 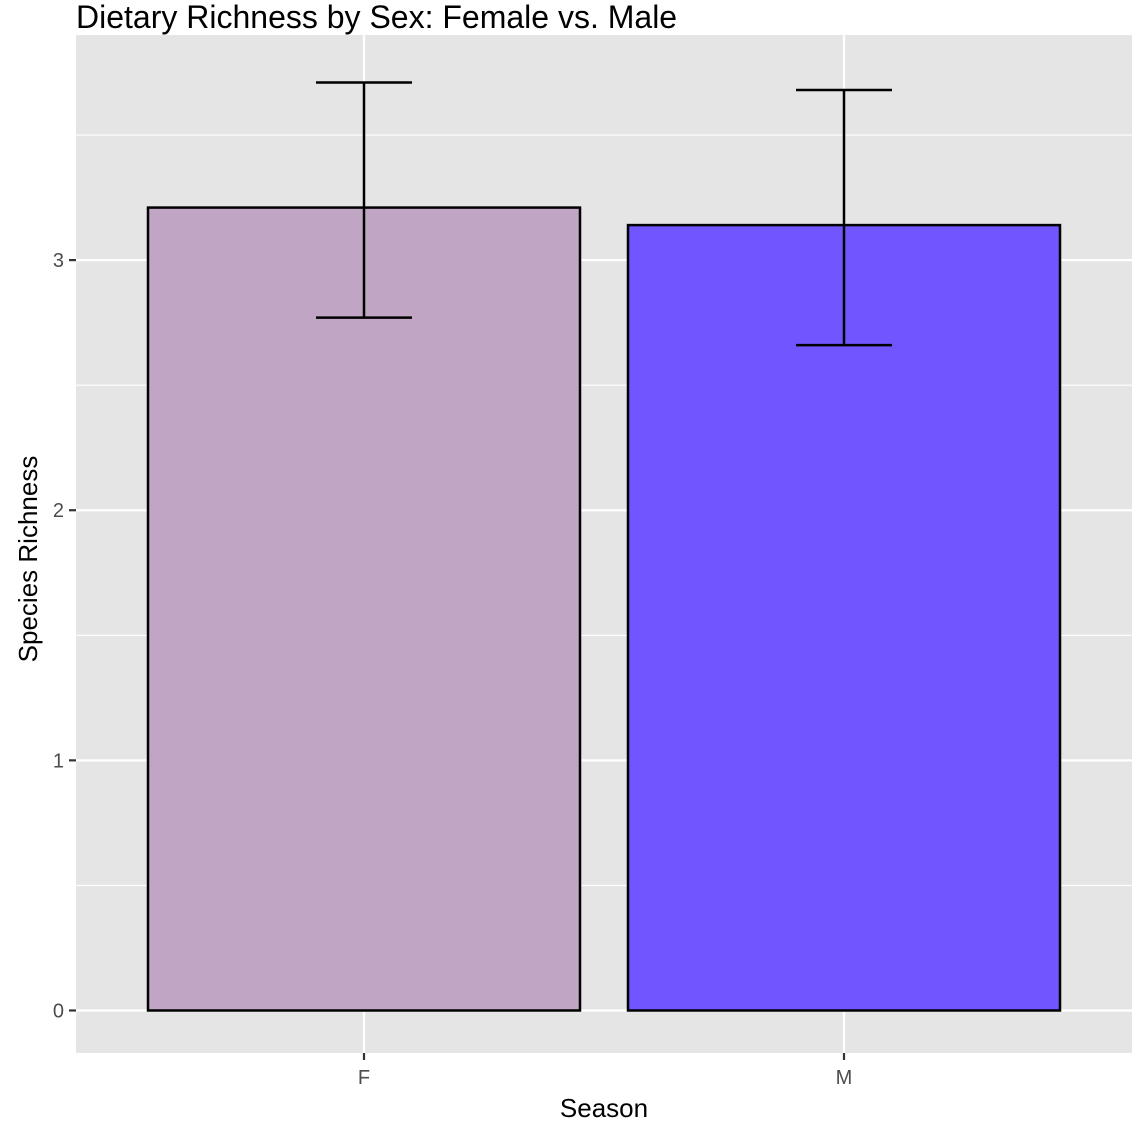 What do you see at coordinates (58, 261) in the screenshot?
I see `y-tick-label: 3` at bounding box center [58, 261].